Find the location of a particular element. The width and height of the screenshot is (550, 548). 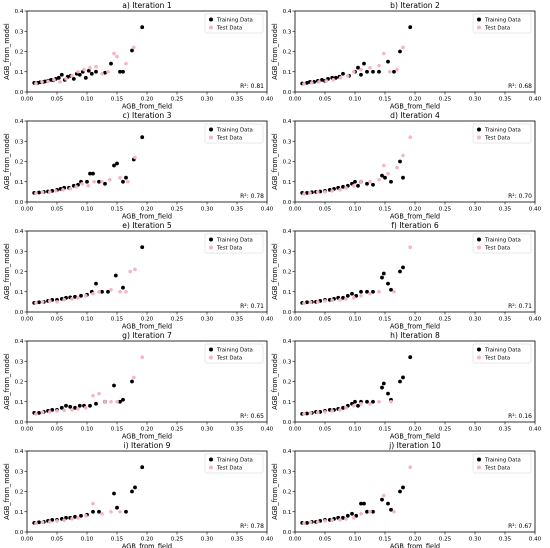

r2-annotation: R²: 0.81 is located at coordinates (252, 86).